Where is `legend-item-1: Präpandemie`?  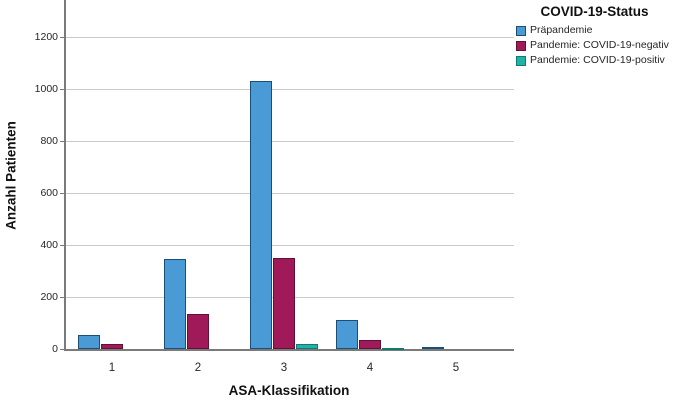
legend-item-1: Präpandemie is located at coordinates (594, 30).